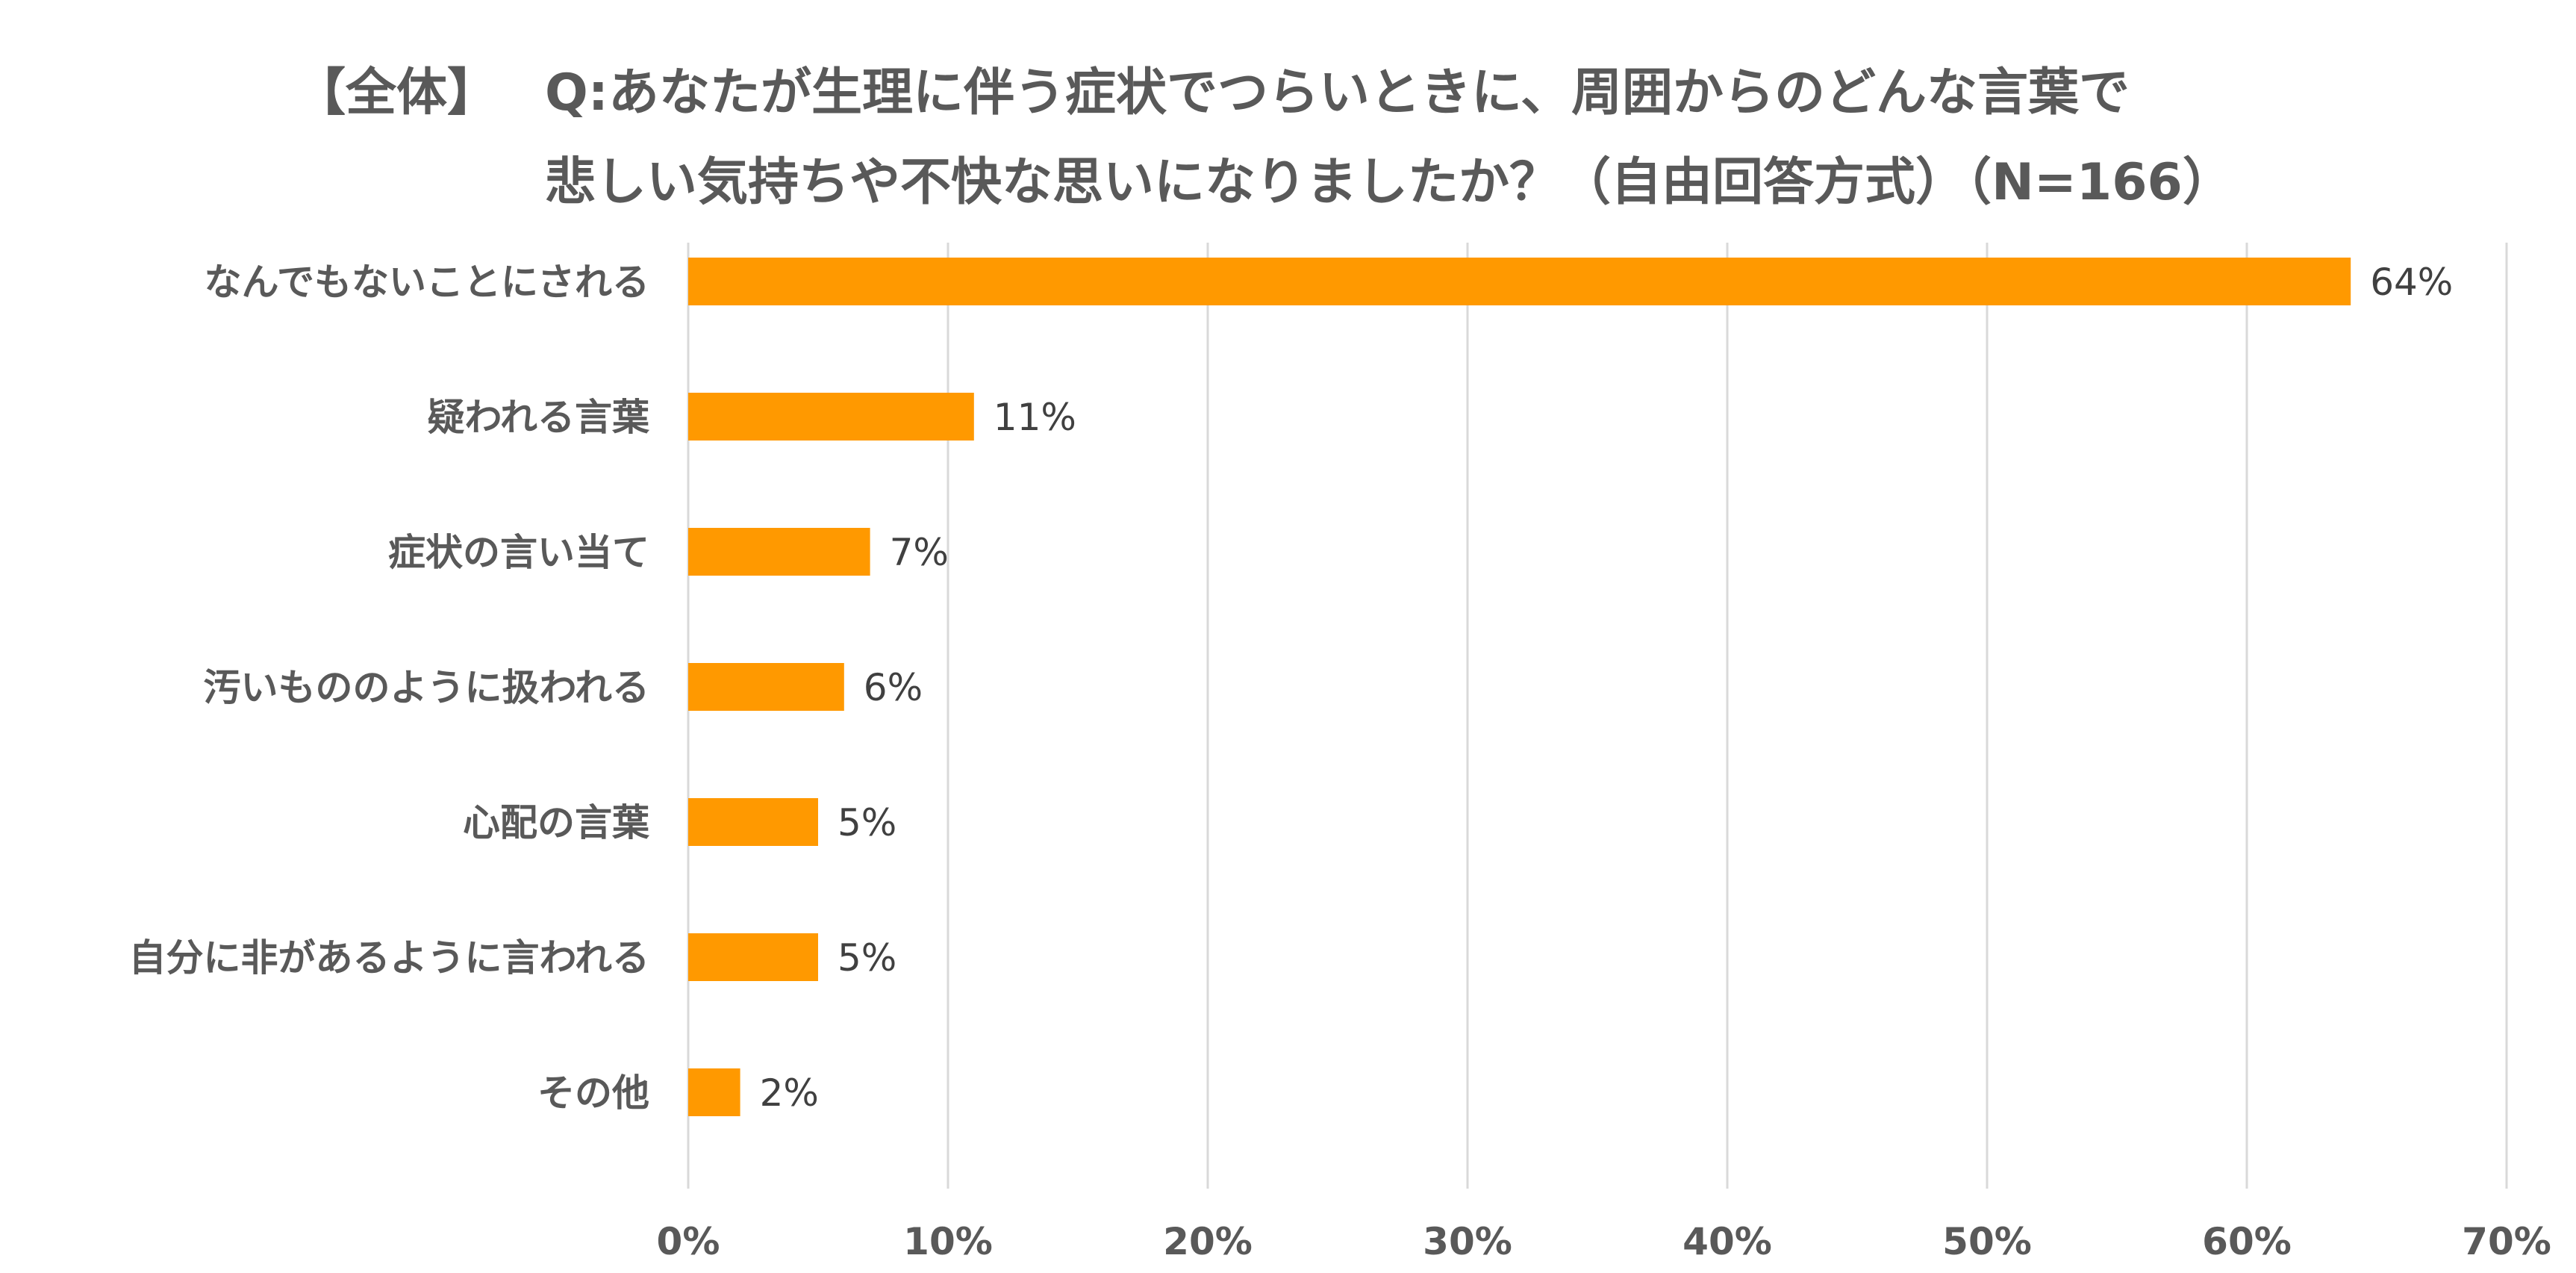  What do you see at coordinates (688, 1241) in the screenshot?
I see `x-tick-label: 0%` at bounding box center [688, 1241].